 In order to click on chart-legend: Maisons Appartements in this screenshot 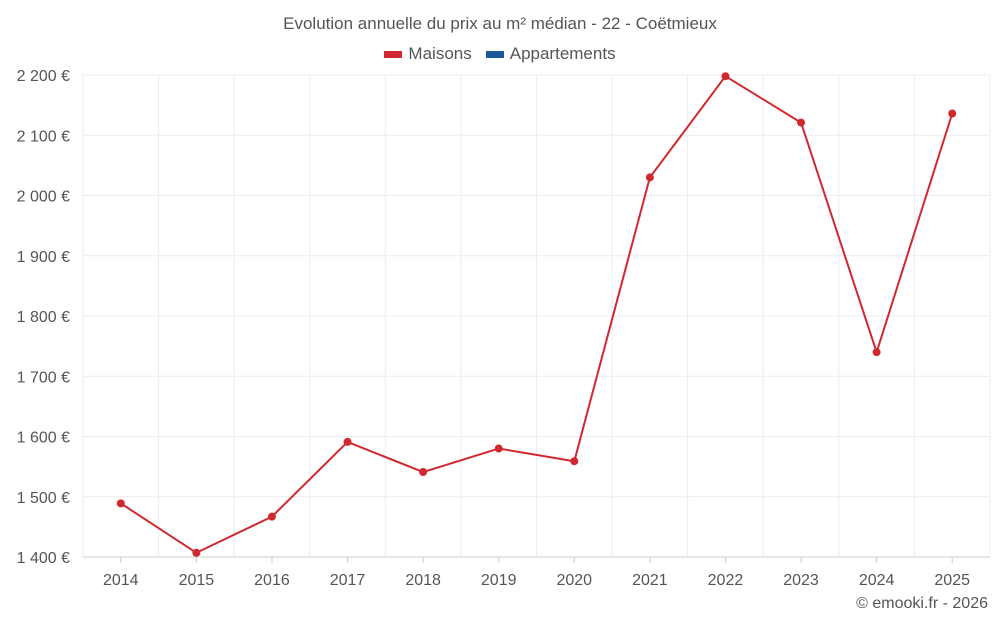, I will do `click(500, 54)`.